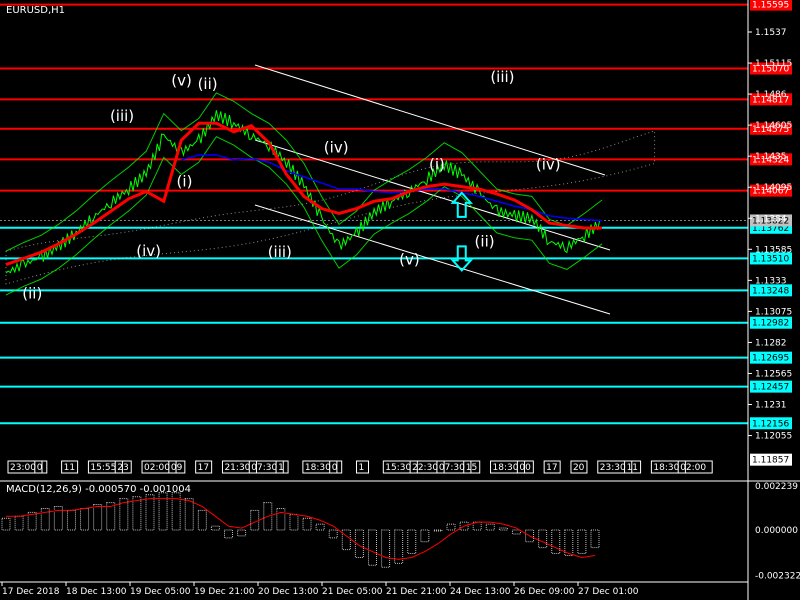 Image resolution: width=800 pixels, height=600 pixels. Describe the element at coordinates (777, 577) in the screenshot. I see `macd-y-tick-label: -0.002322` at that location.